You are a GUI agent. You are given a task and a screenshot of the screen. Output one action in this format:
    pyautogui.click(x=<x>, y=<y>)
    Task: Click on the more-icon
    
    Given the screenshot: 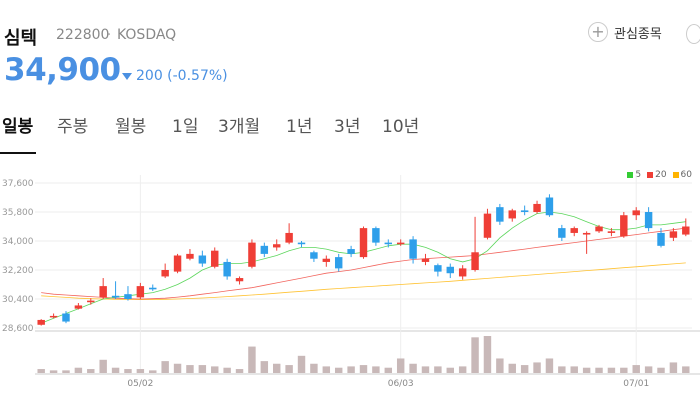 What is the action you would take?
    pyautogui.click(x=693, y=34)
    